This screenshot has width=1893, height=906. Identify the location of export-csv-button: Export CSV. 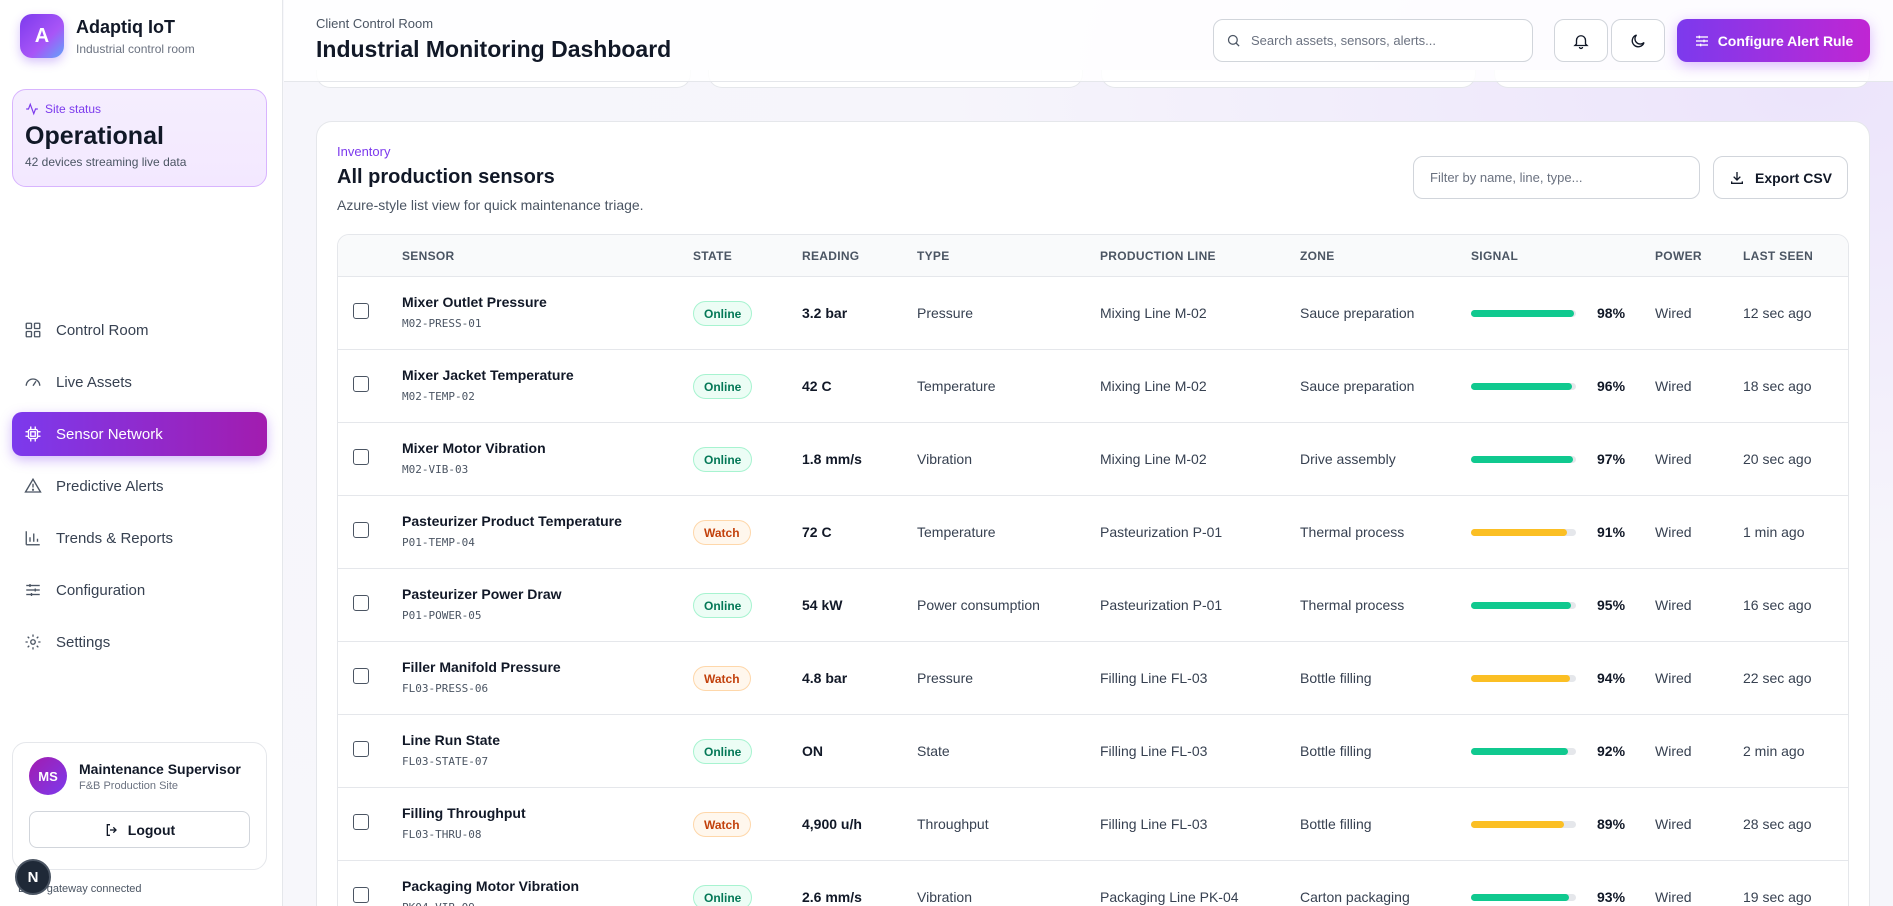
(1780, 177).